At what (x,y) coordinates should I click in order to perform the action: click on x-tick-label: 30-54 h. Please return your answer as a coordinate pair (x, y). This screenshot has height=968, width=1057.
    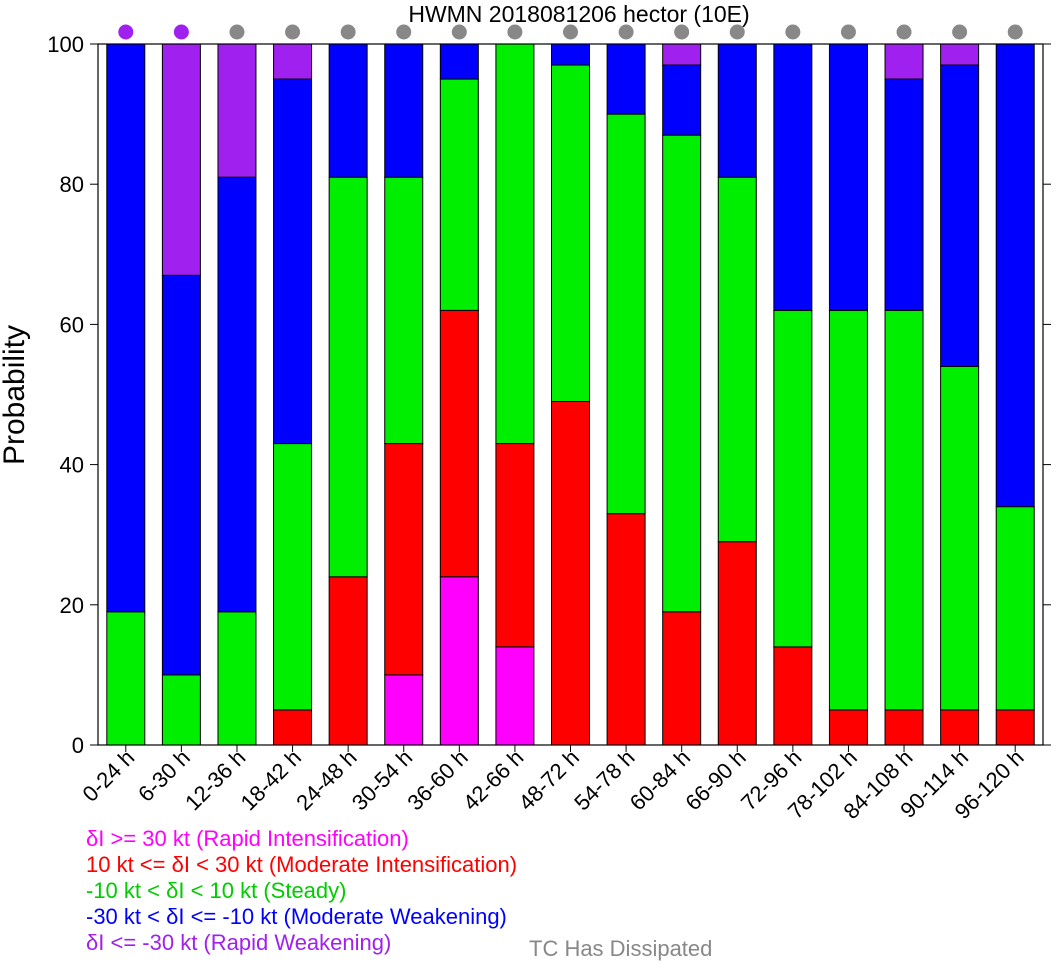
    Looking at the image, I should click on (382, 780).